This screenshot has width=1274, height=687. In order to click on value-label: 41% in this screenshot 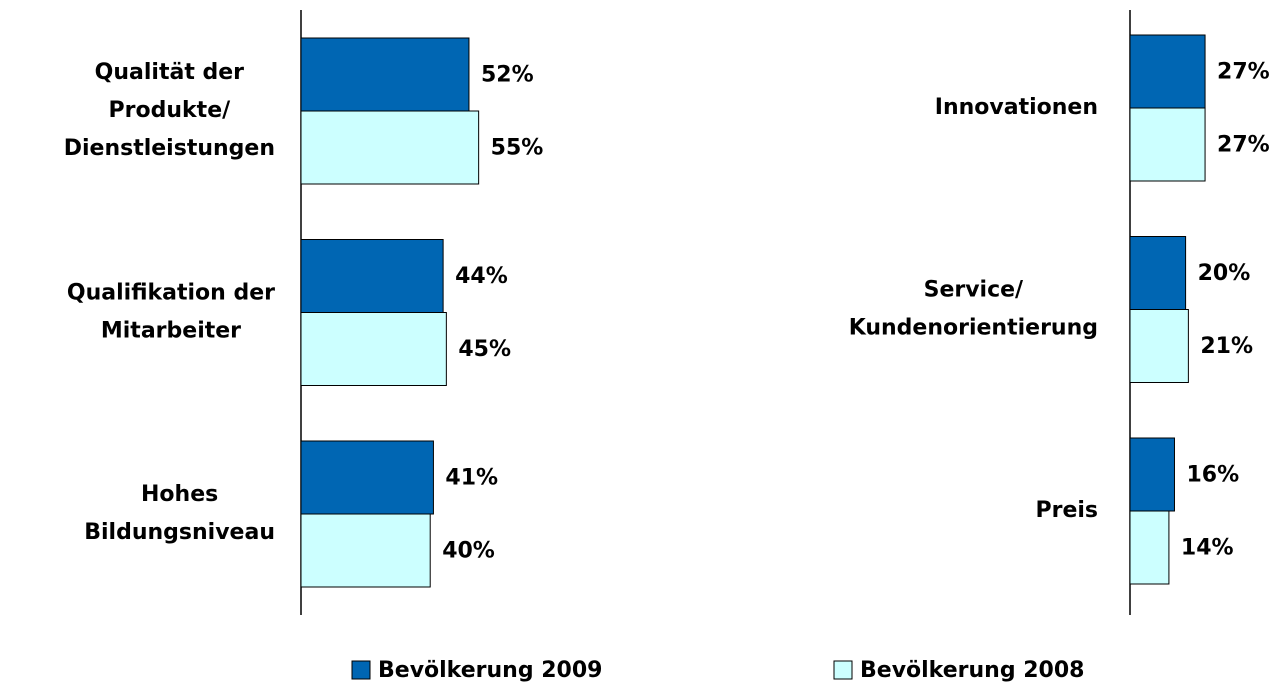, I will do `click(471, 478)`.